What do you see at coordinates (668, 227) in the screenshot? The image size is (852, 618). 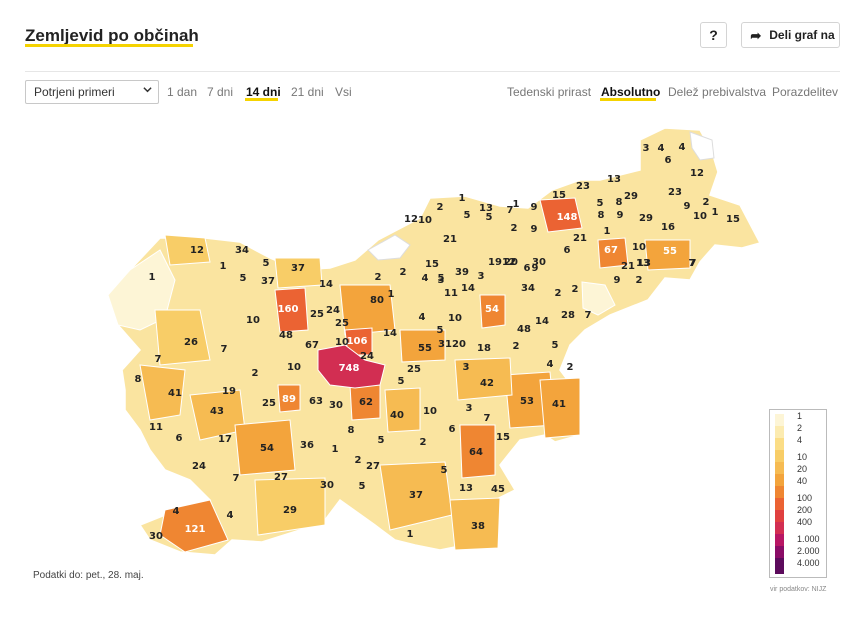 I see `map-label: 16` at bounding box center [668, 227].